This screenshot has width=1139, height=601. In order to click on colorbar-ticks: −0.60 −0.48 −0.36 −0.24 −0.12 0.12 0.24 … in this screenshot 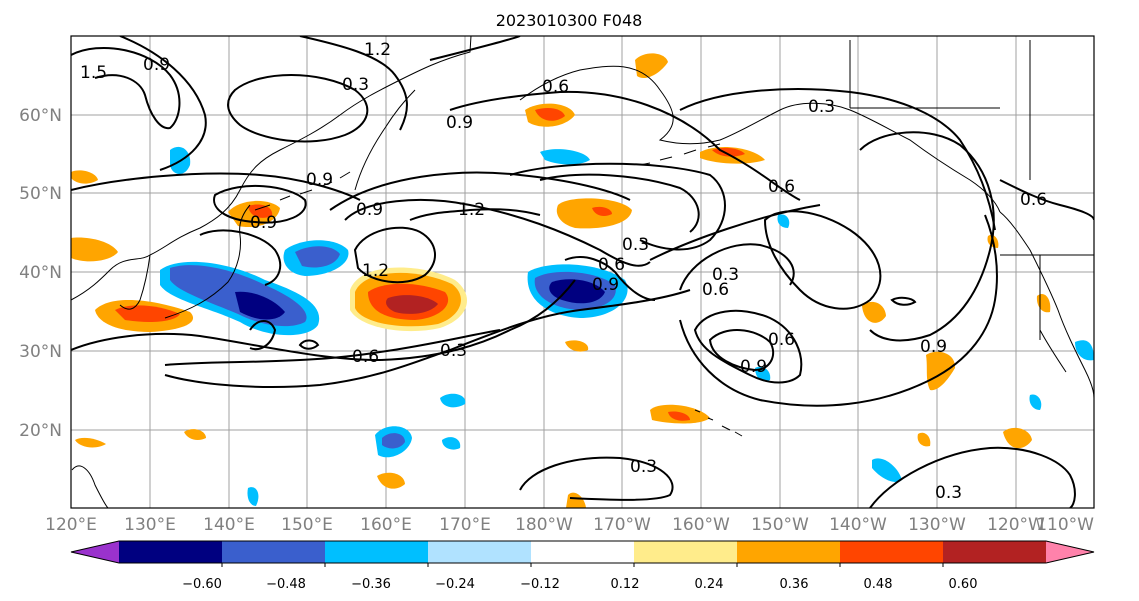, I will do `click(579, 584)`.